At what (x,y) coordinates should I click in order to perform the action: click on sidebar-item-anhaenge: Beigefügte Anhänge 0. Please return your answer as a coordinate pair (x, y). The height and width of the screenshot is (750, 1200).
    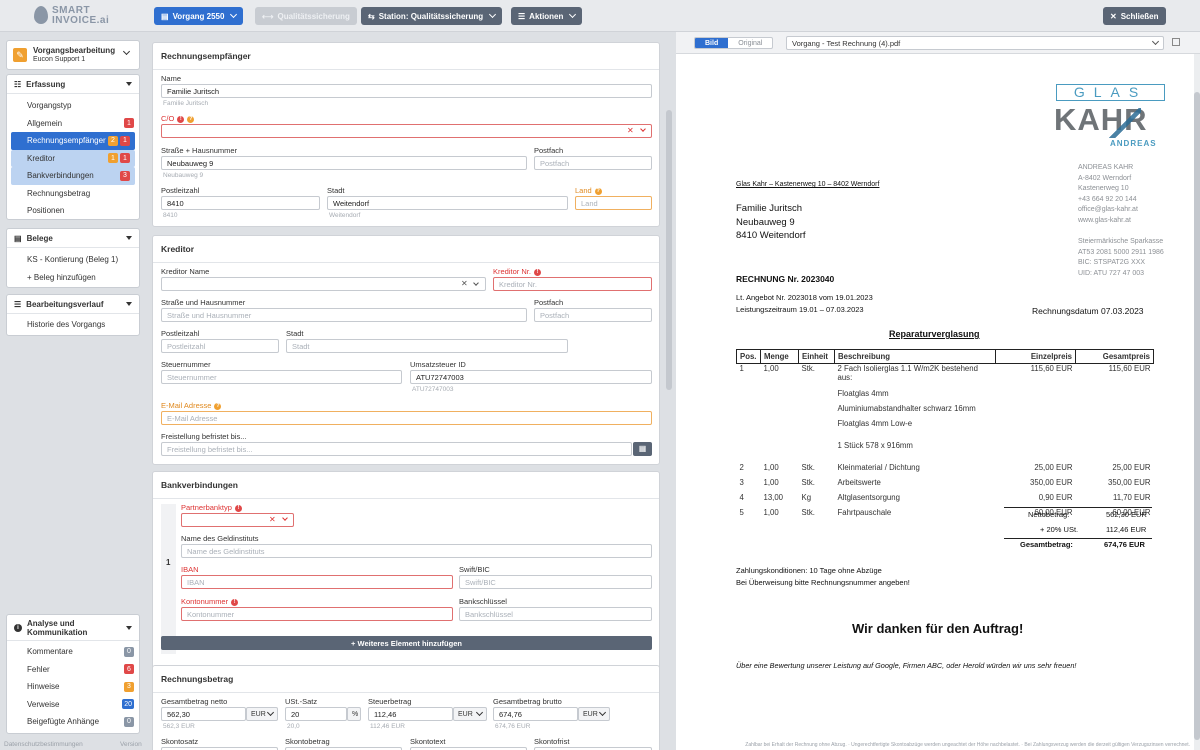
    Looking at the image, I should click on (73, 722).